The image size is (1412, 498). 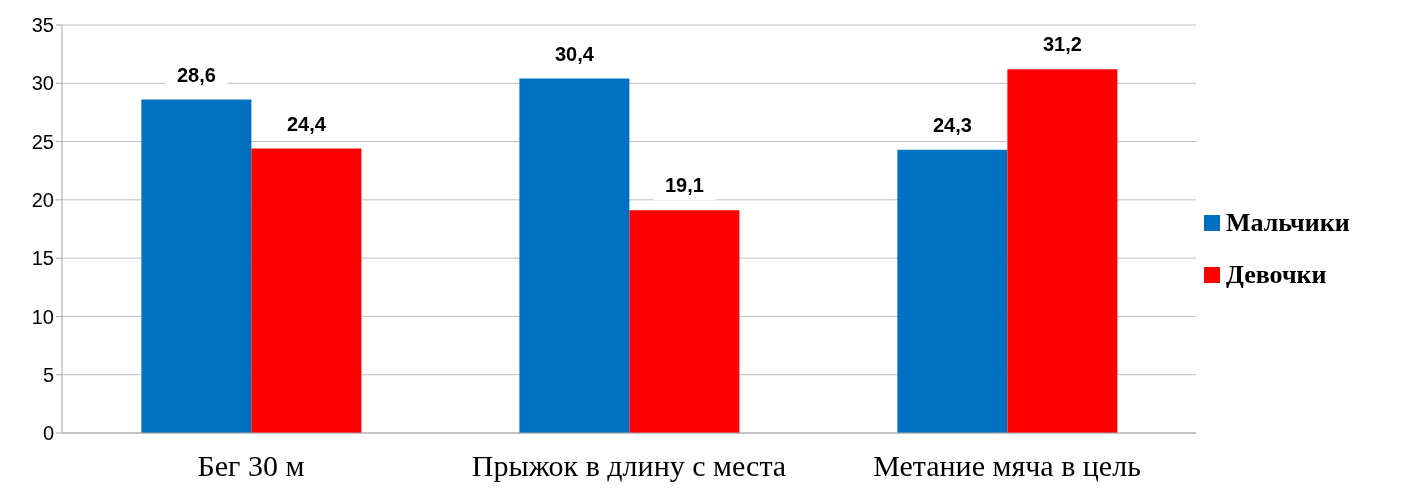 I want to click on x-tick-label: Прыжок в длину с места, so click(x=629, y=466).